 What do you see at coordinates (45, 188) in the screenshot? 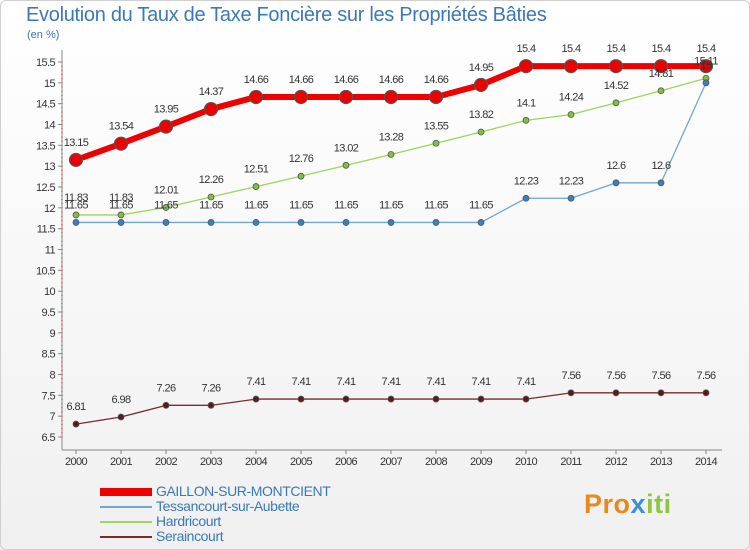
I see `y-tick-label: 12.5` at bounding box center [45, 188].